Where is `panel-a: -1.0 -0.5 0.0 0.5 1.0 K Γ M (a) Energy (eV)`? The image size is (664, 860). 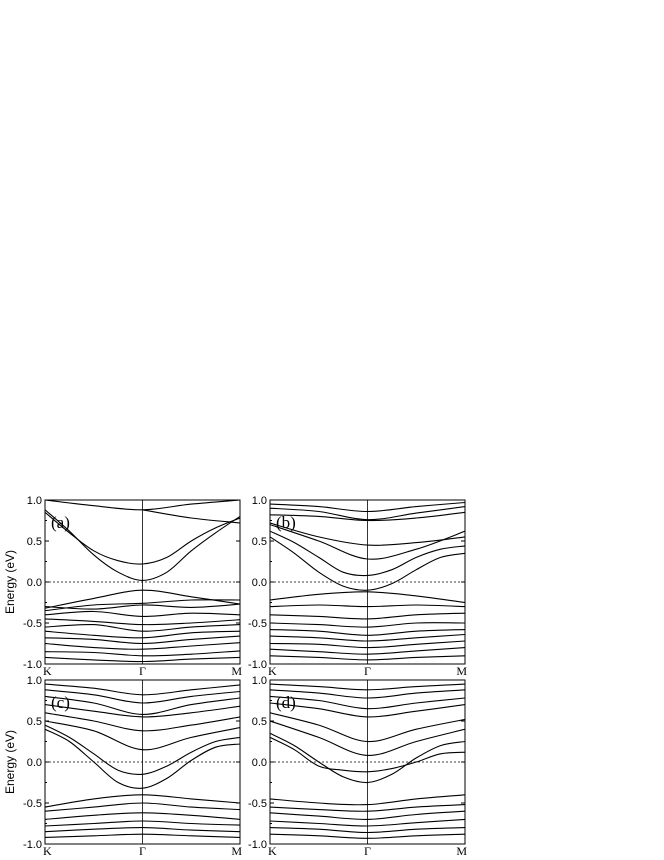 panel-a: -1.0 -0.5 0.0 0.5 1.0 K Γ M (a) Energy (eV) is located at coordinates (122, 586).